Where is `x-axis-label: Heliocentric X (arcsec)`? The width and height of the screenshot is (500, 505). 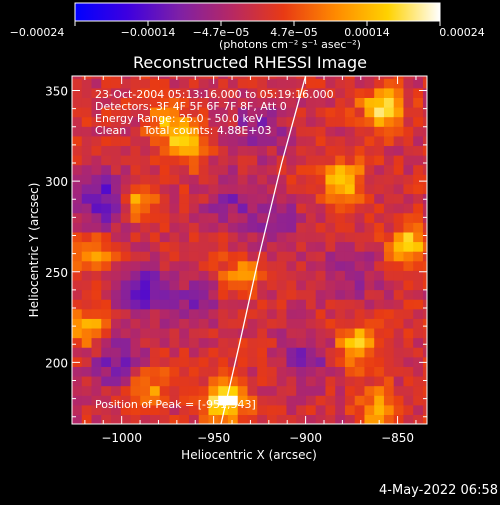
x-axis-label: Heliocentric X (arcsec) is located at coordinates (249, 455).